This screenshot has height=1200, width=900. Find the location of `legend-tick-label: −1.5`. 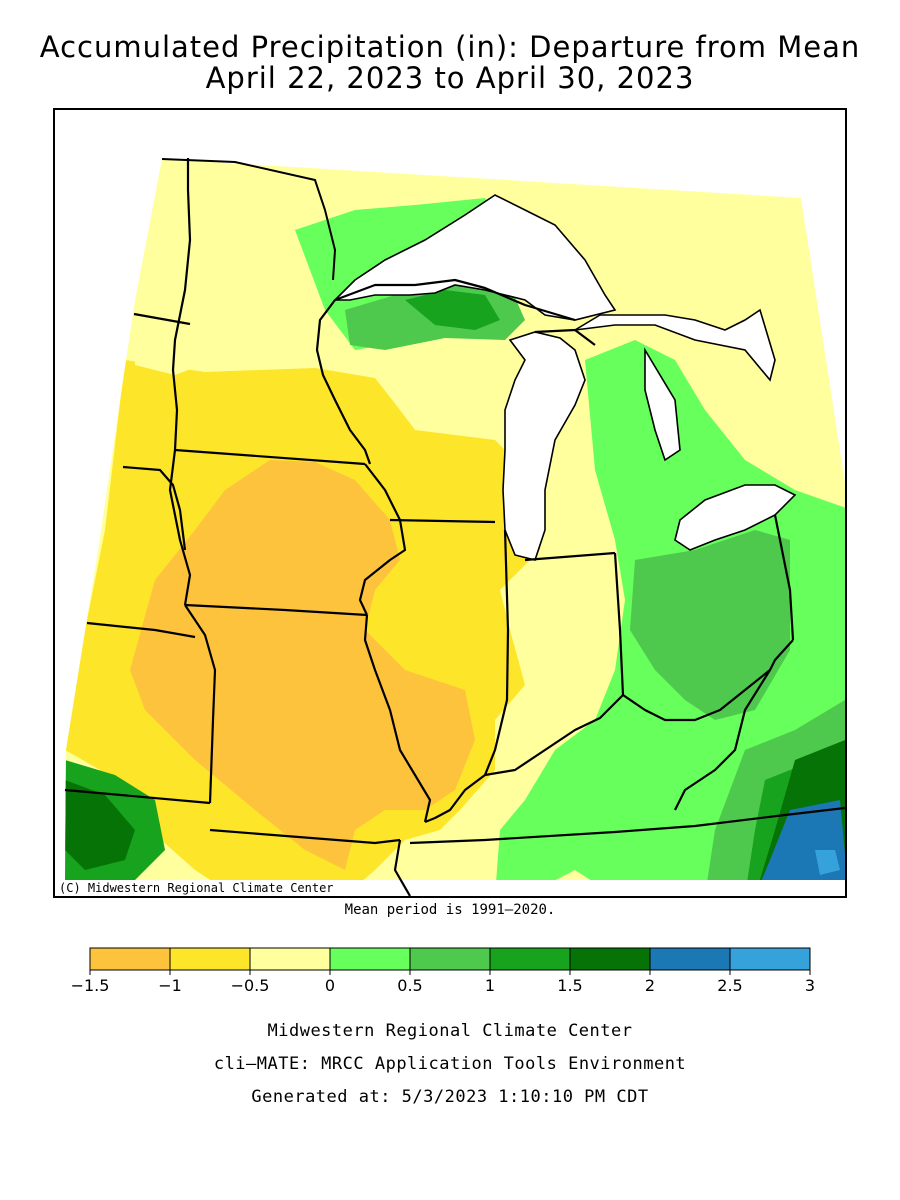

legend-tick-label: −1.5 is located at coordinates (90, 985).